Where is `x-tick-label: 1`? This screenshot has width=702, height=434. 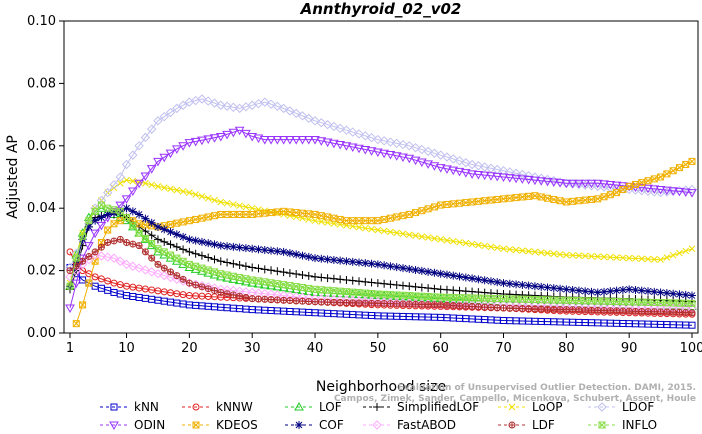
x-tick-label: 1 is located at coordinates (70, 348).